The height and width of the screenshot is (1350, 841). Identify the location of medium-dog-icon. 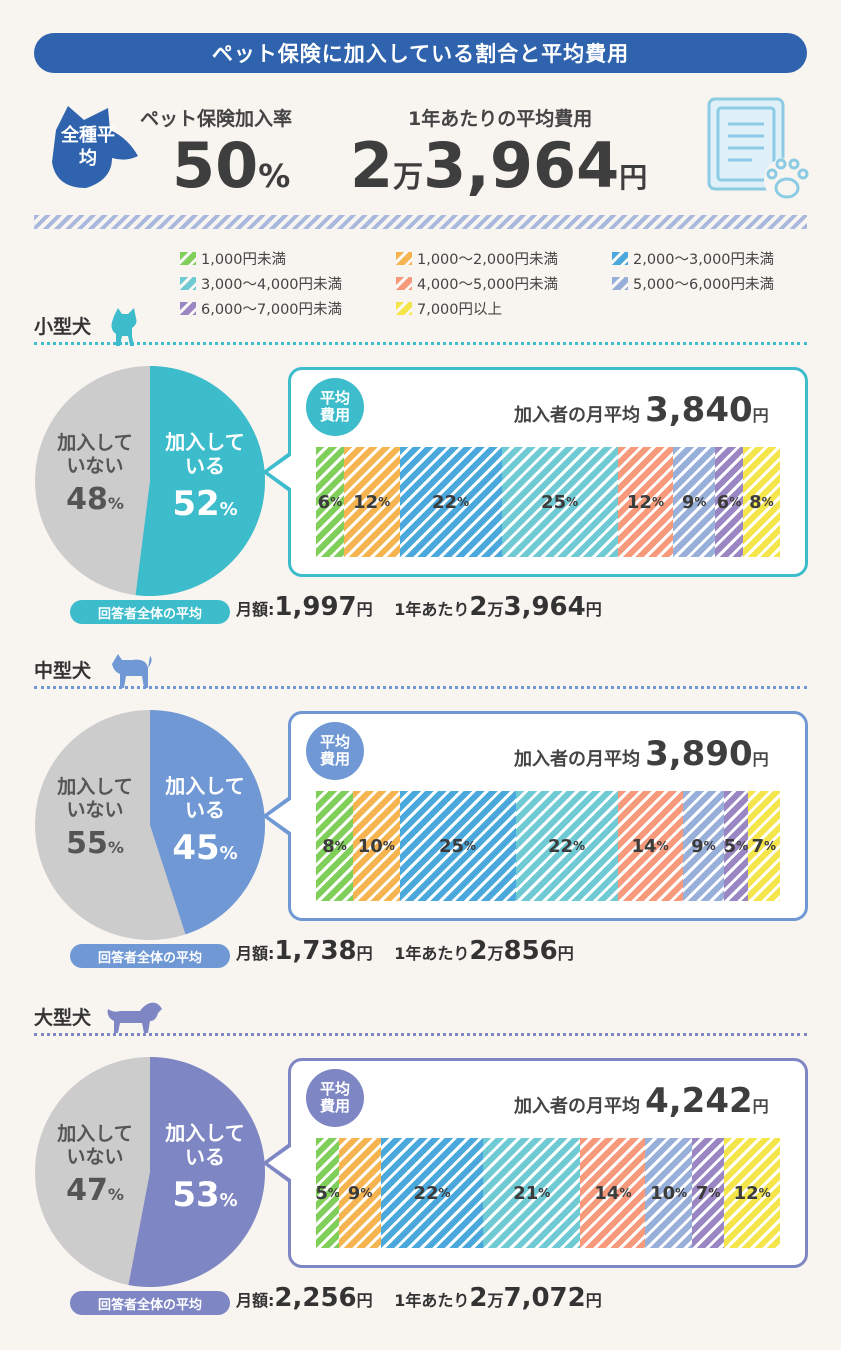
(132, 674).